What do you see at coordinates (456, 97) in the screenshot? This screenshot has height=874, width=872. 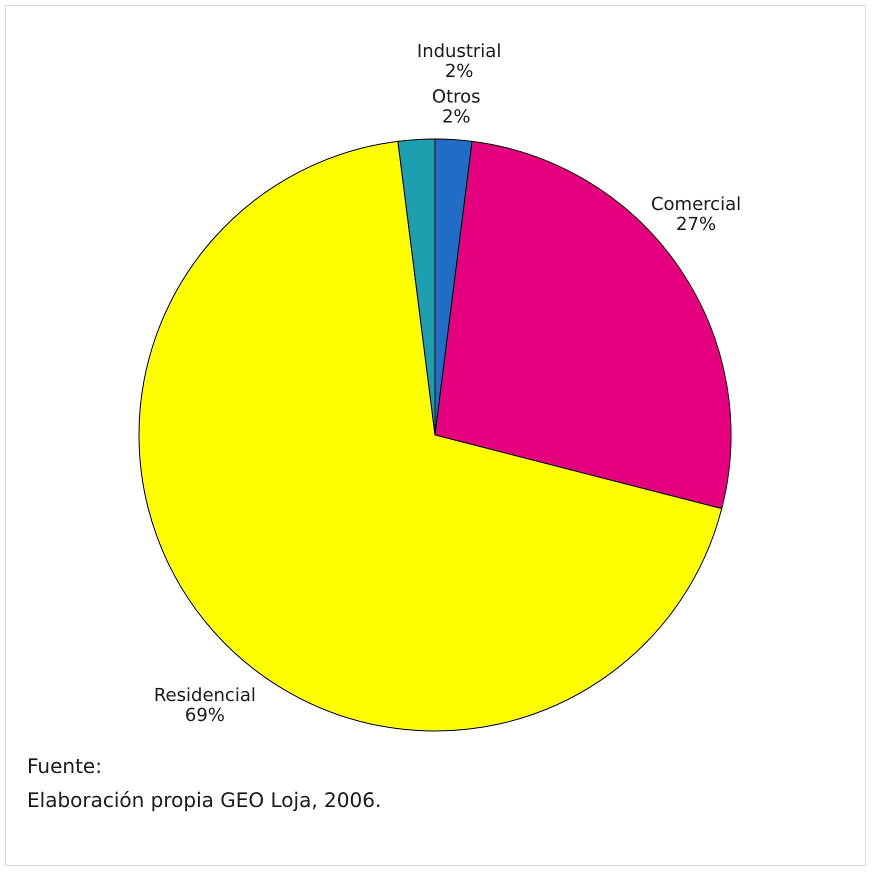 I see `slice-label: Otros` at bounding box center [456, 97].